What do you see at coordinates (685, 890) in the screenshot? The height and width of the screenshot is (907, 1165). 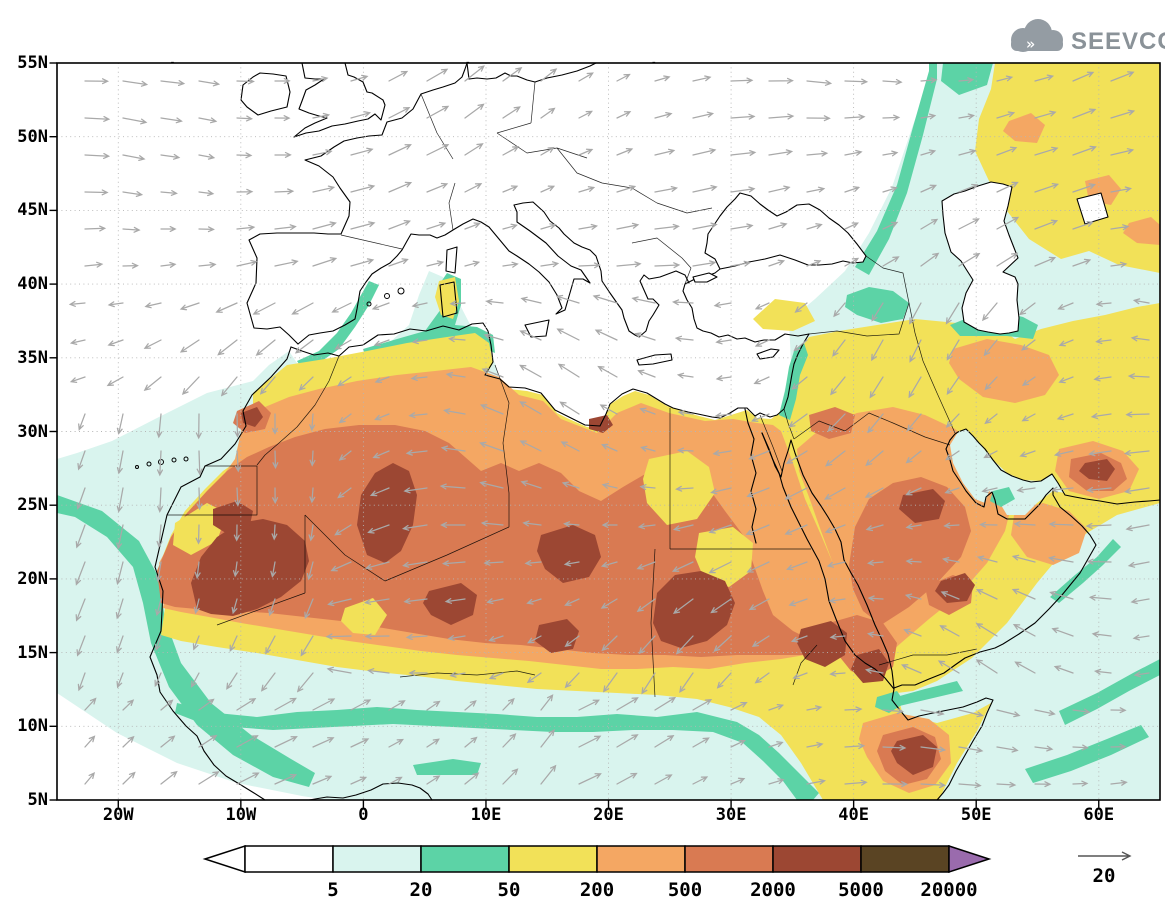 I see `legend-value-label: 500` at bounding box center [685, 890].